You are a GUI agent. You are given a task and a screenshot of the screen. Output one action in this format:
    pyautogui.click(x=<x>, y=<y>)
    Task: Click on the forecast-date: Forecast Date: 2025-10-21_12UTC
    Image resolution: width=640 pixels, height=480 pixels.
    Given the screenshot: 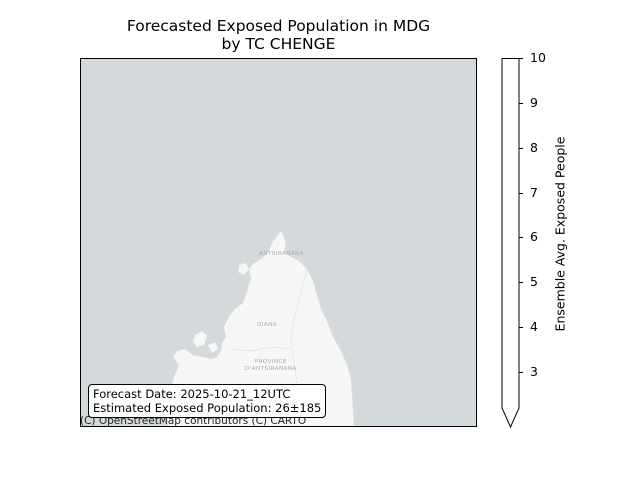 What is the action you would take?
    pyautogui.click(x=192, y=394)
    